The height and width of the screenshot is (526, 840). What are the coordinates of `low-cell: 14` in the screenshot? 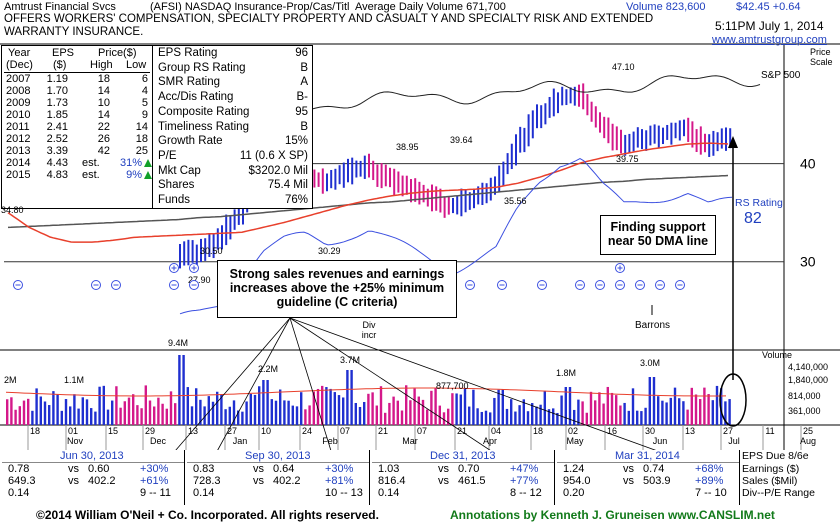 It's located at (141, 127).